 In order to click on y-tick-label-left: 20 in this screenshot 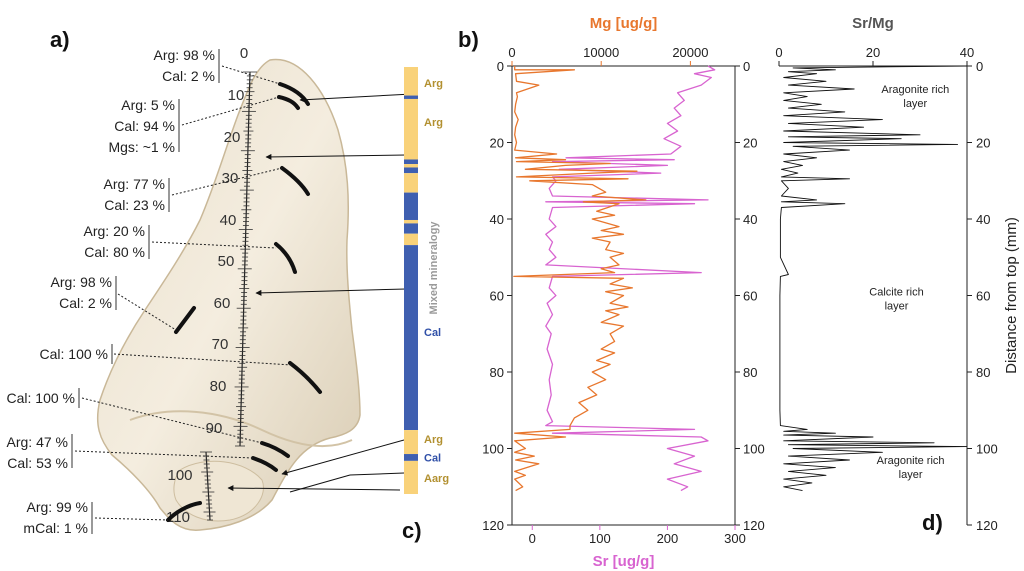, I will do `click(497, 143)`.